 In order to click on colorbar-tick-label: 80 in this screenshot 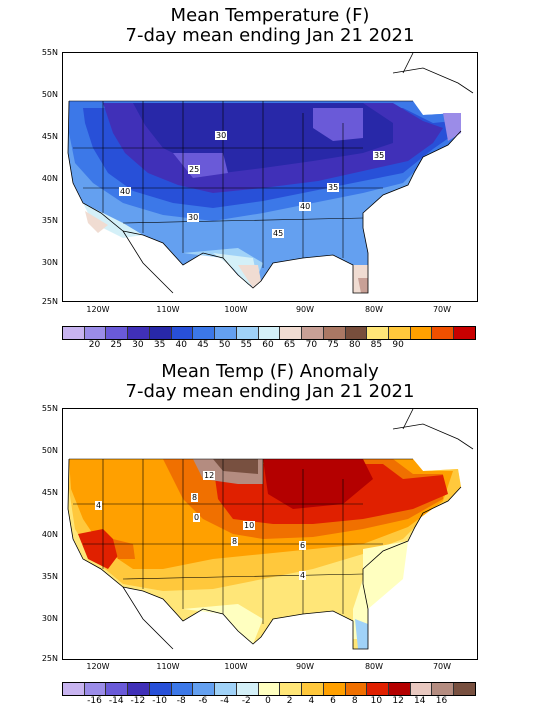, I will do `click(355, 345)`.